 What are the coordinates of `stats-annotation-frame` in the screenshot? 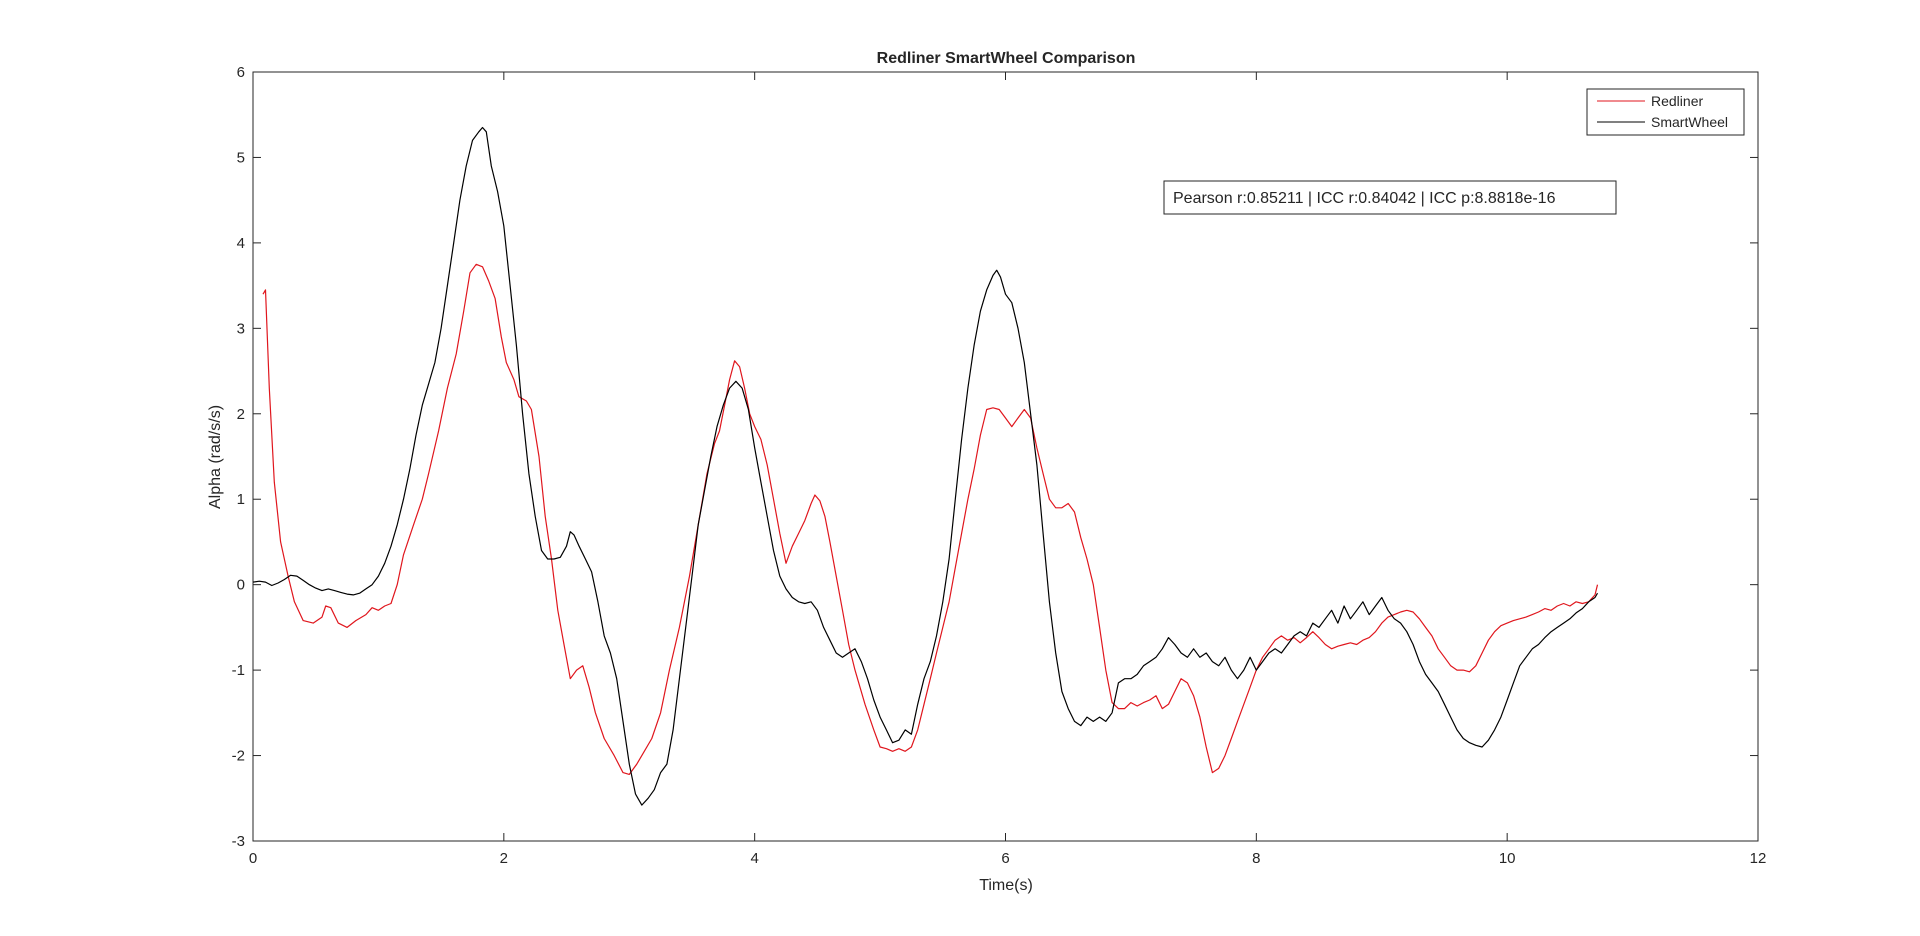 It's located at (1390, 197).